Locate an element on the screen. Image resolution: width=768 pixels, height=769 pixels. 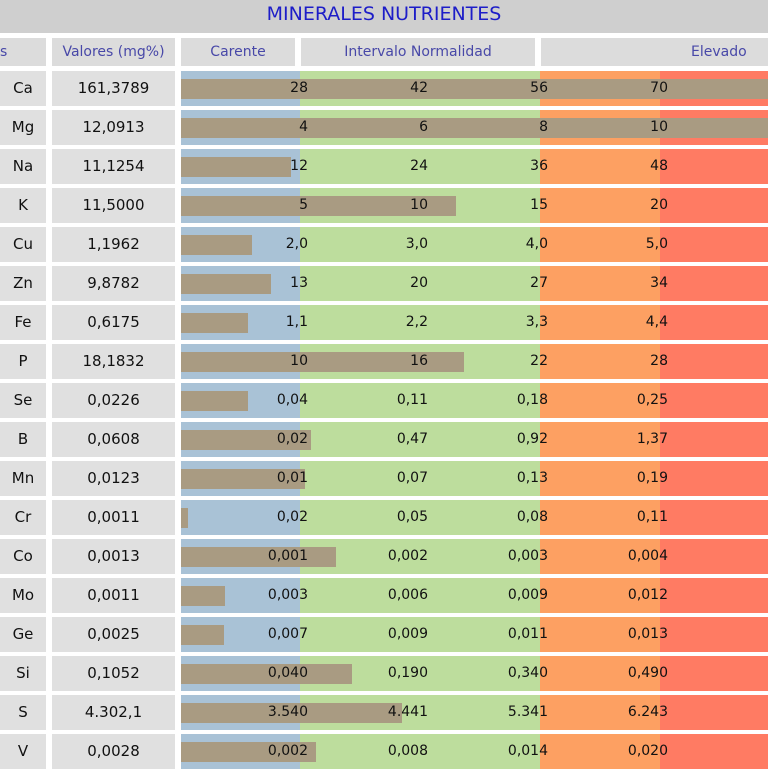
tick-label: 0,25 is located at coordinates (652, 400).